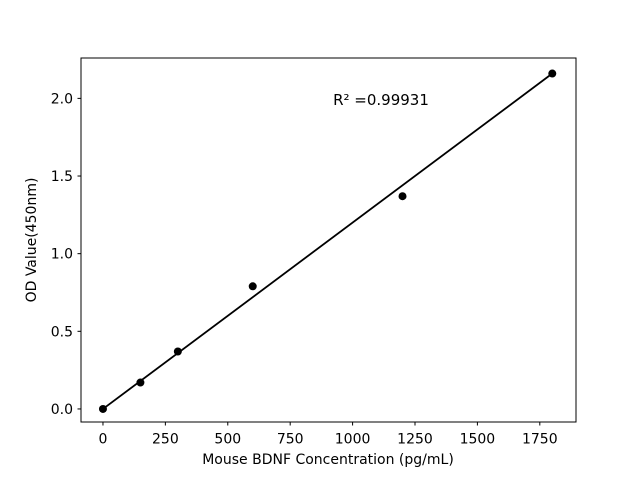 This screenshot has width=640, height=480. Describe the element at coordinates (62, 255) in the screenshot. I see `y-tick-label: 1.0` at that location.